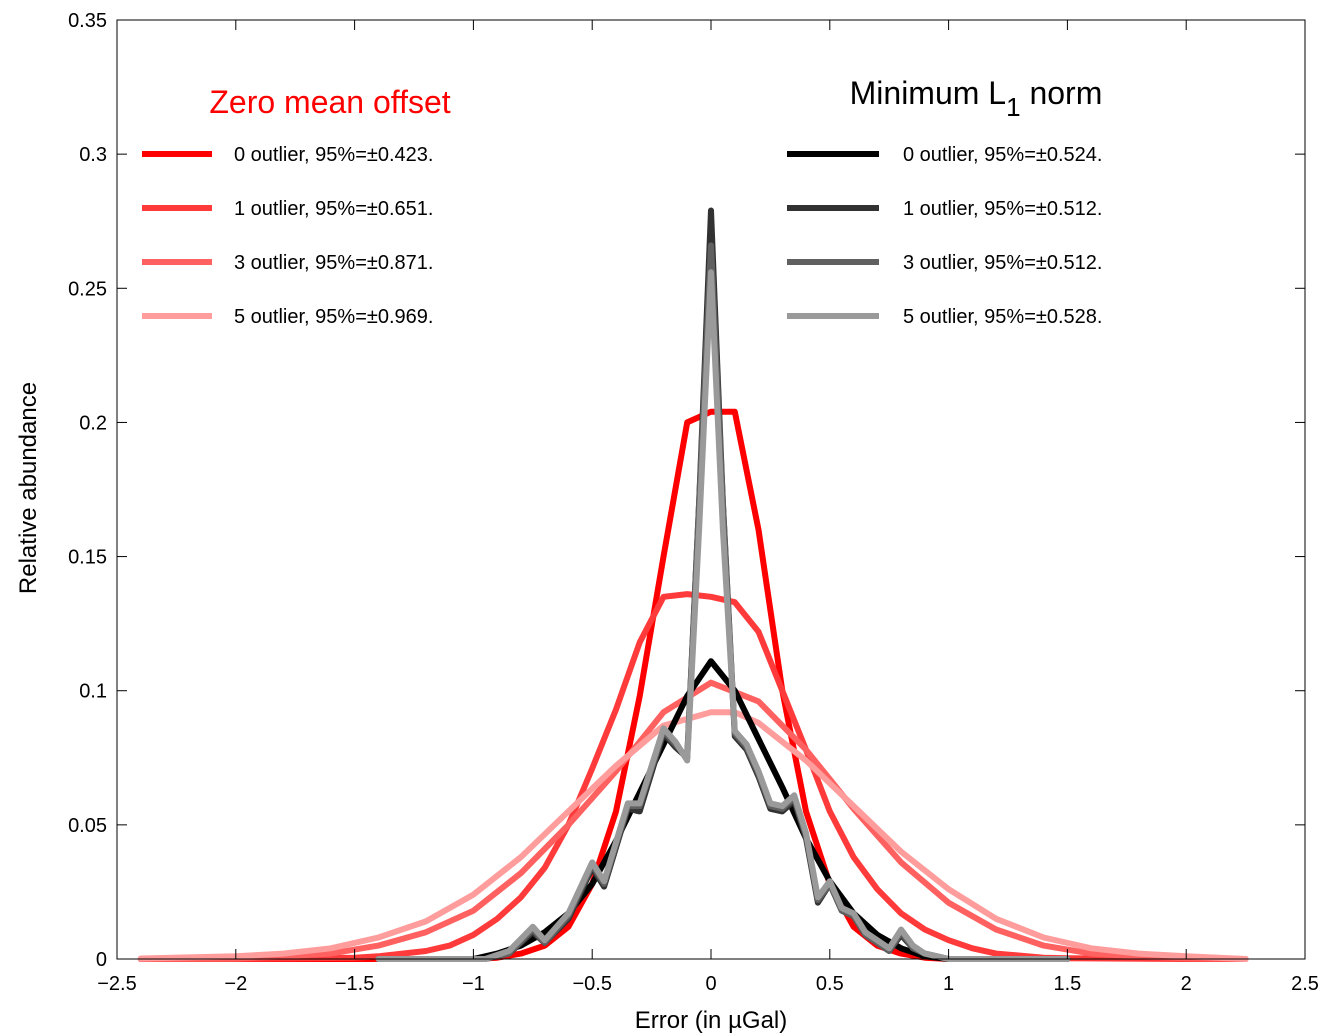  What do you see at coordinates (1062, 93) in the screenshot?
I see `legend-right-title-end: norm` at bounding box center [1062, 93].